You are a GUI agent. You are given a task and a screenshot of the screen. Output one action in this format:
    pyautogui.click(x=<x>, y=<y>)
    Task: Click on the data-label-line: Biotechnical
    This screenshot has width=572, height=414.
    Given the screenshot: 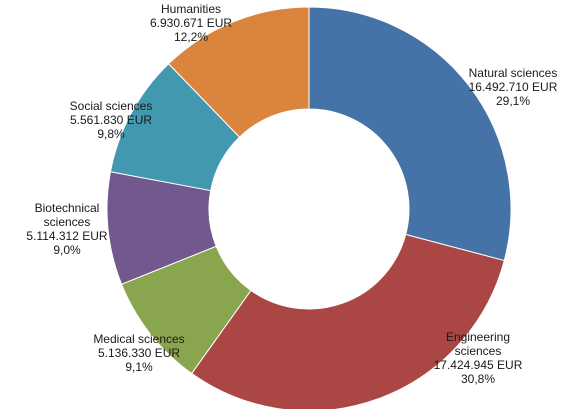 What is the action you would take?
    pyautogui.click(x=67, y=208)
    